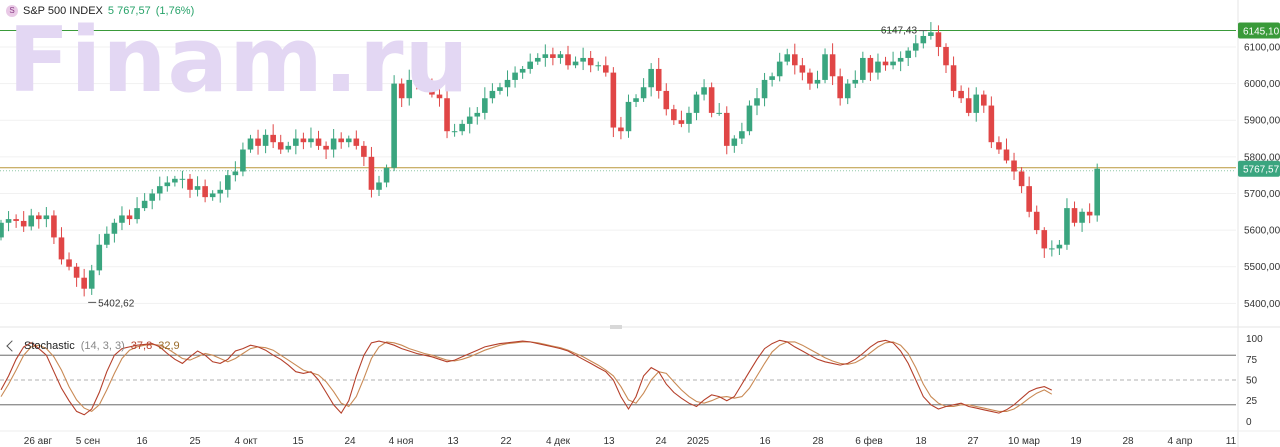 Image resolution: width=1280 pixels, height=447 pixels. What do you see at coordinates (1076, 441) in the screenshot?
I see `time-tick-label: 19` at bounding box center [1076, 441].